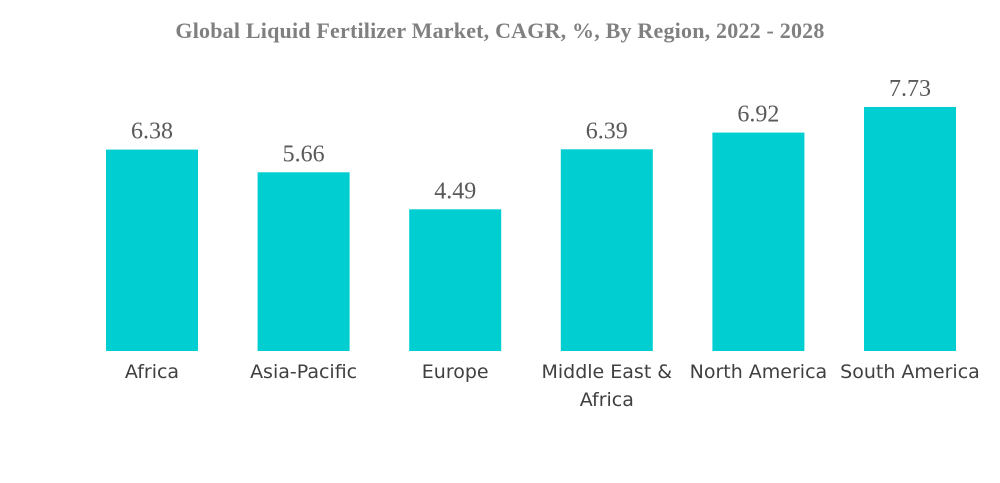 The image size is (1000, 483). Describe the element at coordinates (606, 250) in the screenshot. I see `bar-middle-east-africa` at that location.